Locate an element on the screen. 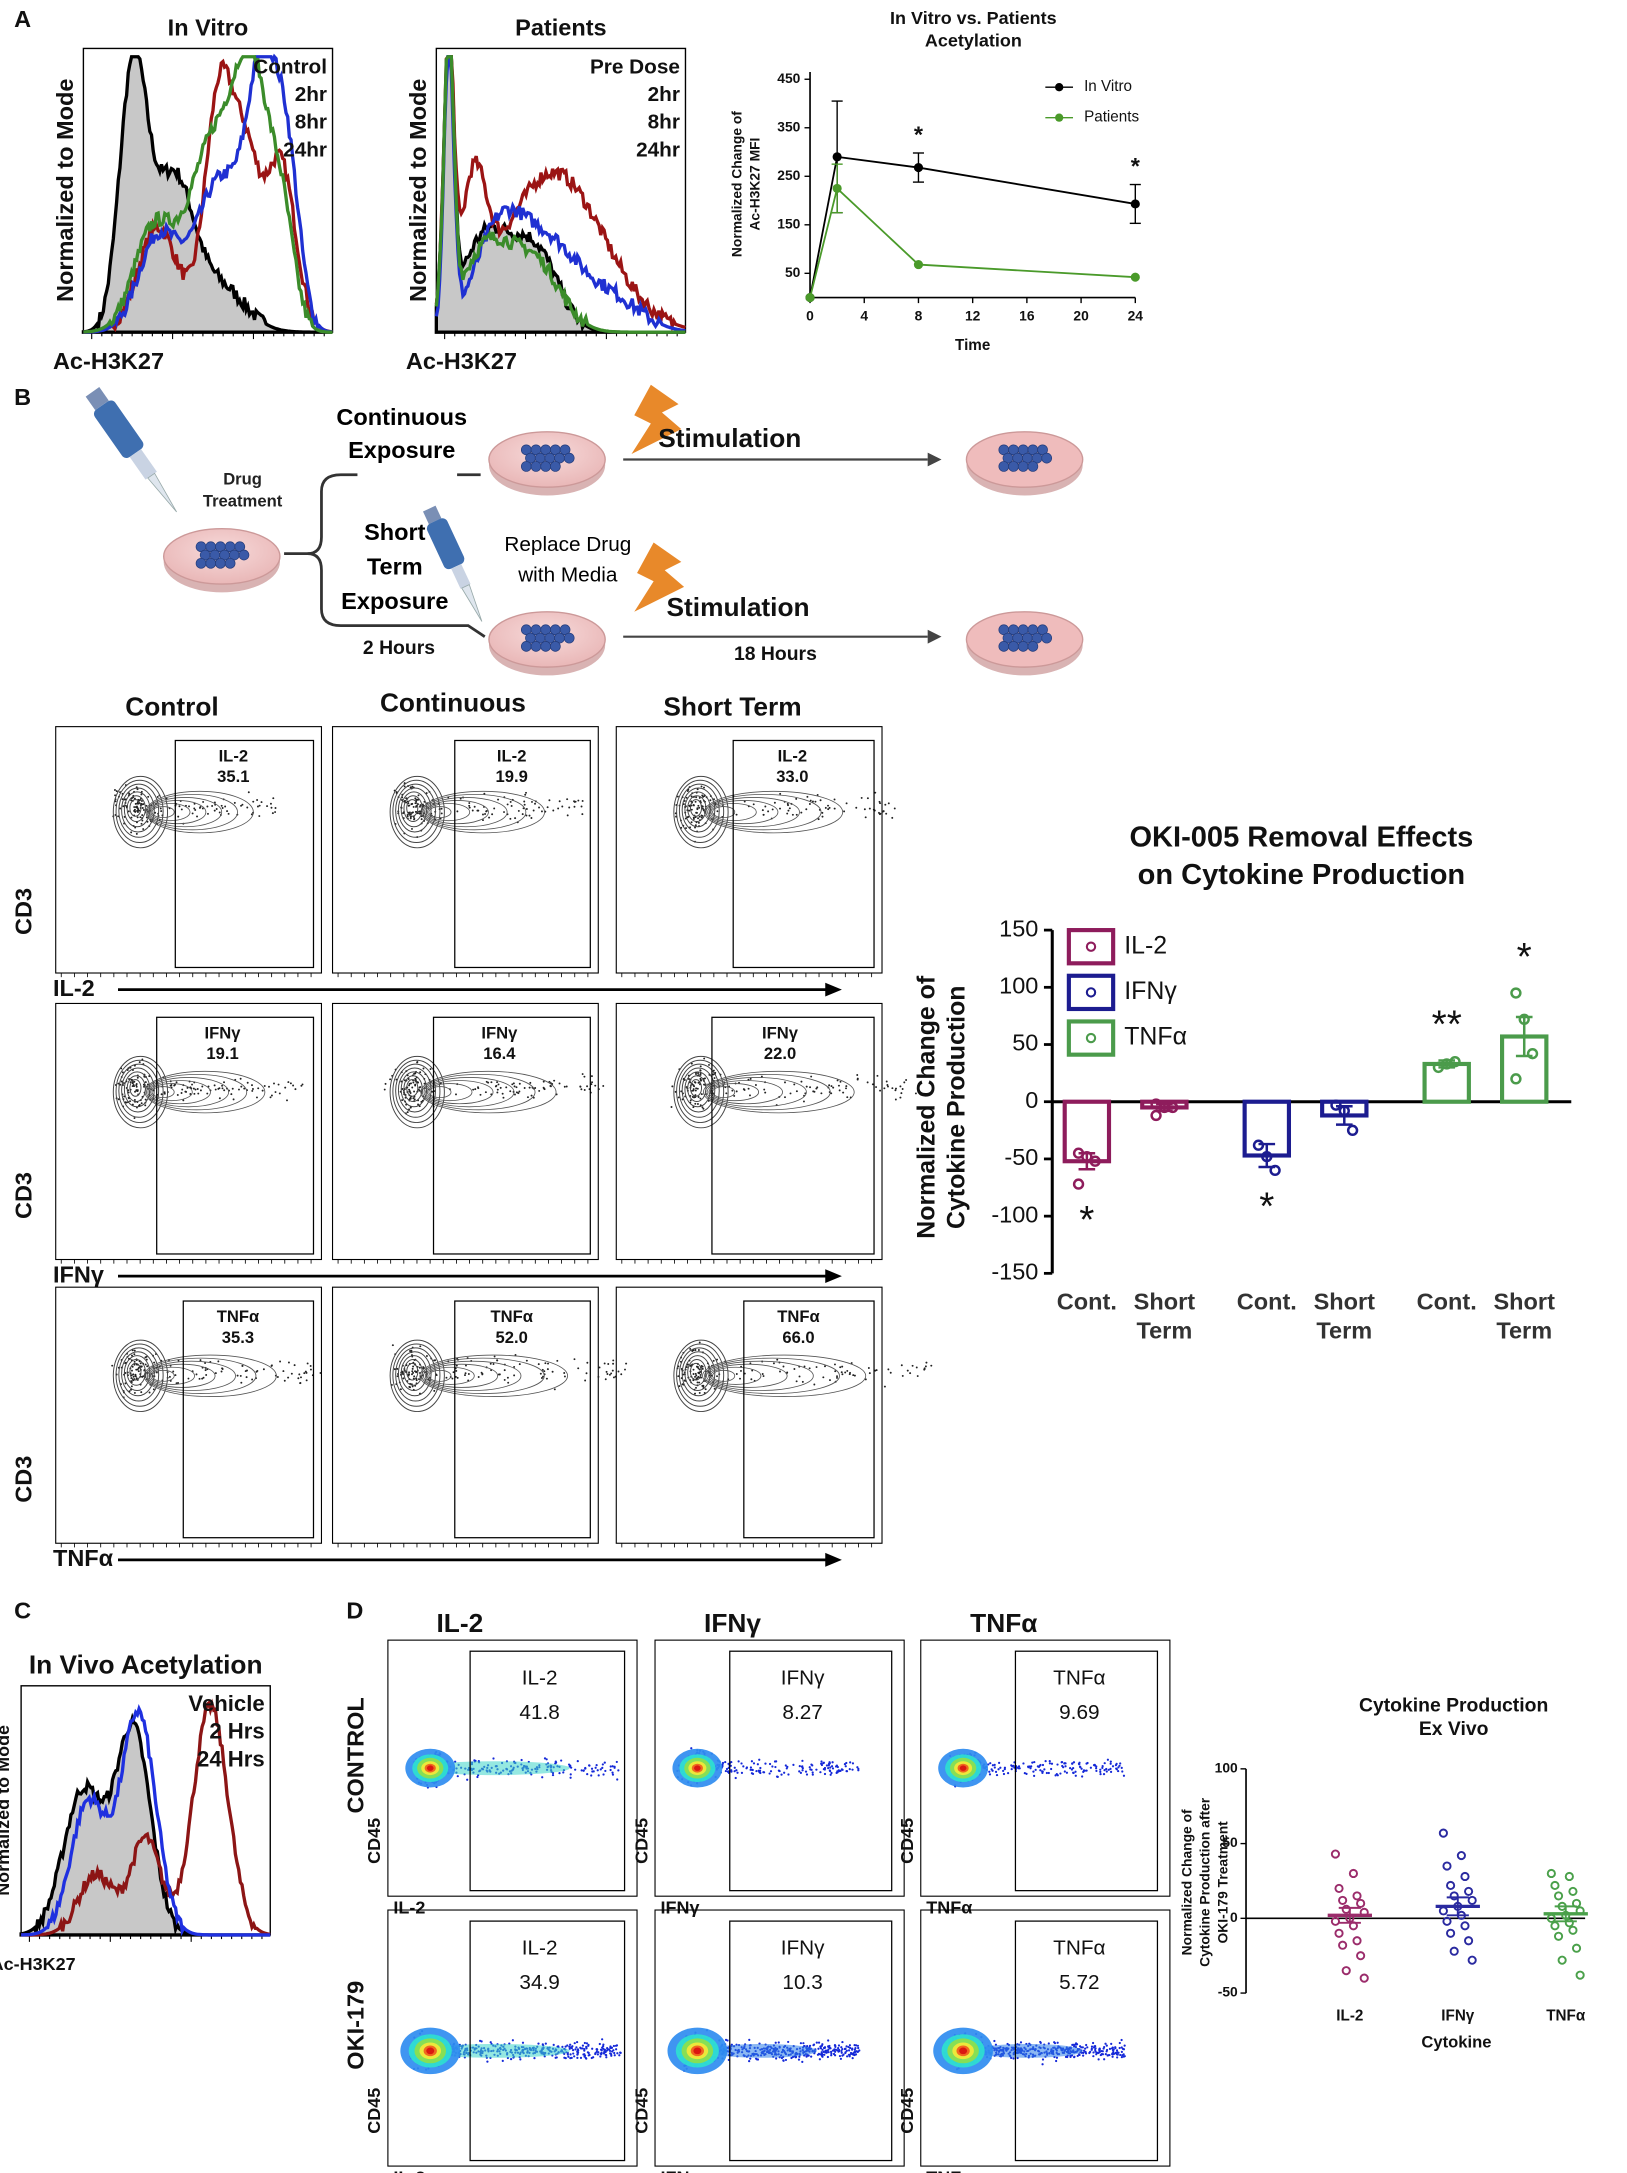  gate-name: TNFα is located at coordinates (798, 1316).